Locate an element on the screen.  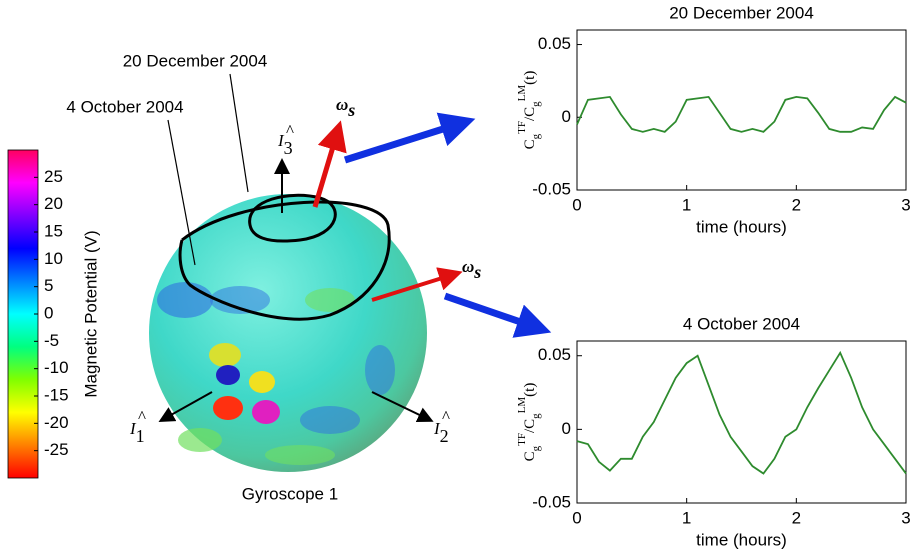
colorbar-tick-label: 20 is located at coordinates (53, 203).